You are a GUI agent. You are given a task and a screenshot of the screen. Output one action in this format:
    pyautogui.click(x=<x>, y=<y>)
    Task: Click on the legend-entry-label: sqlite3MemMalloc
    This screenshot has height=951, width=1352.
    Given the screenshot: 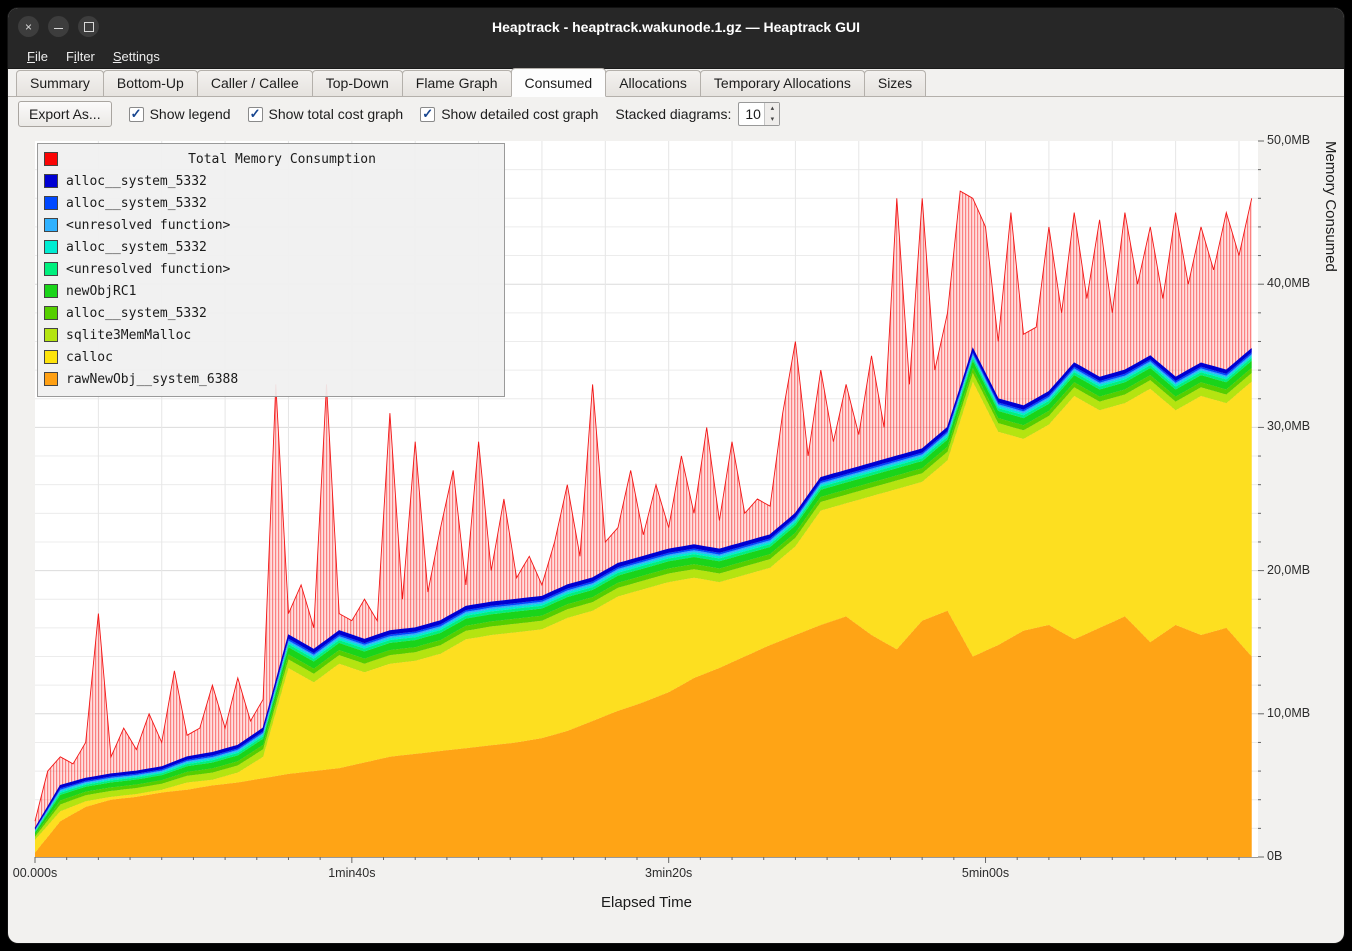 What is the action you would take?
    pyautogui.click(x=129, y=335)
    